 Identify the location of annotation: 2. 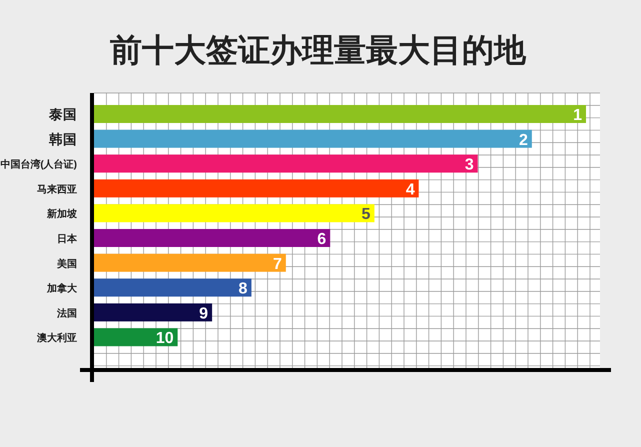
(523, 140).